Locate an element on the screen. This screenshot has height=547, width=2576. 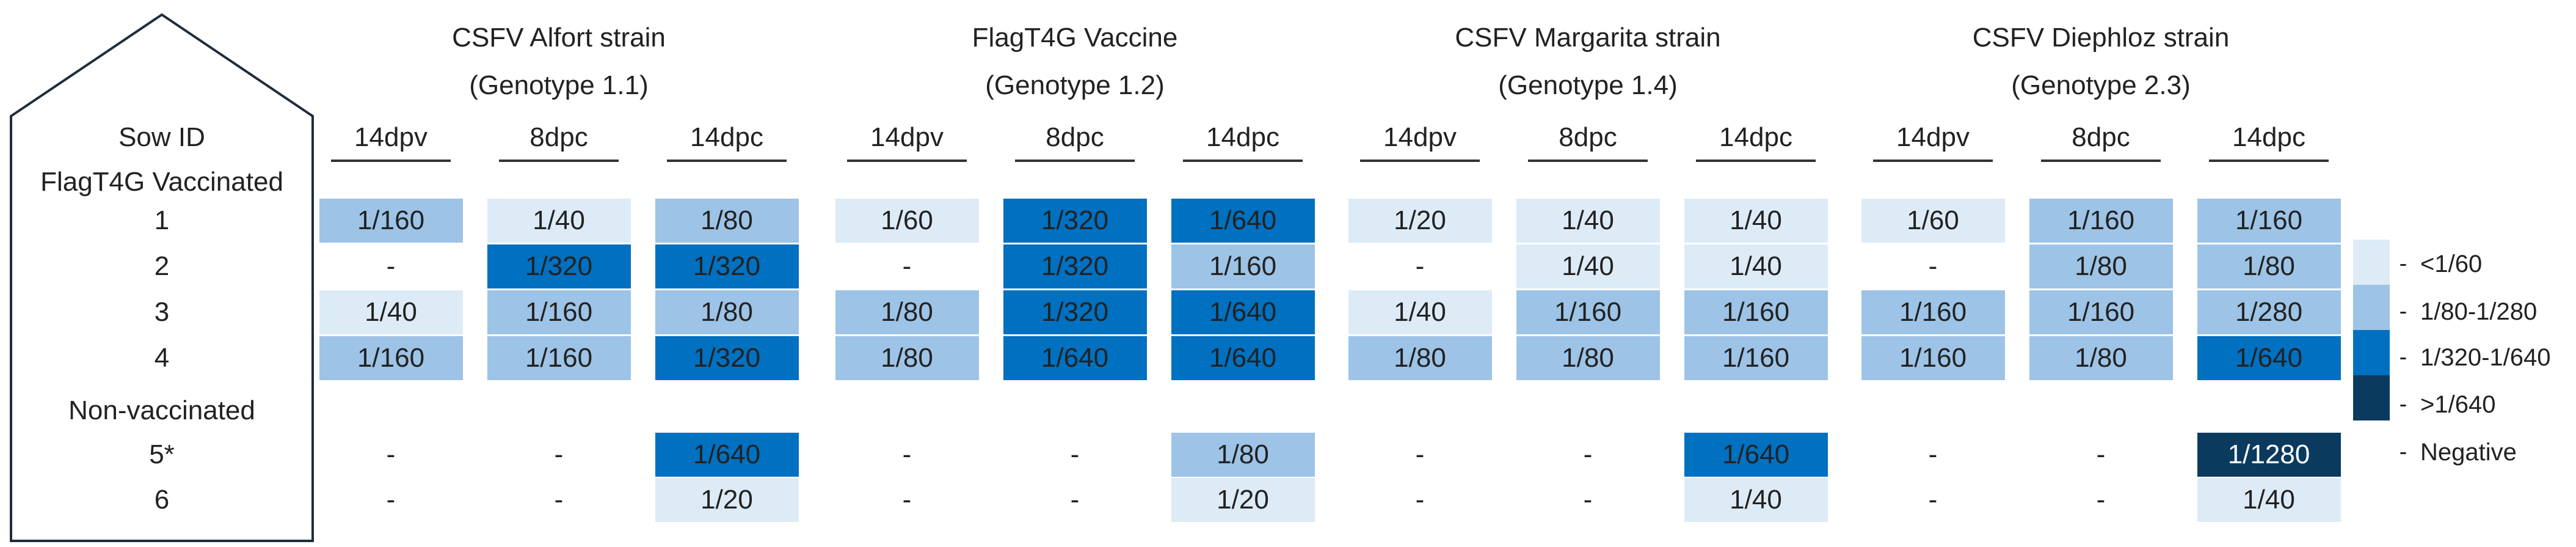
legend-label: >1/640 is located at coordinates (2458, 404).